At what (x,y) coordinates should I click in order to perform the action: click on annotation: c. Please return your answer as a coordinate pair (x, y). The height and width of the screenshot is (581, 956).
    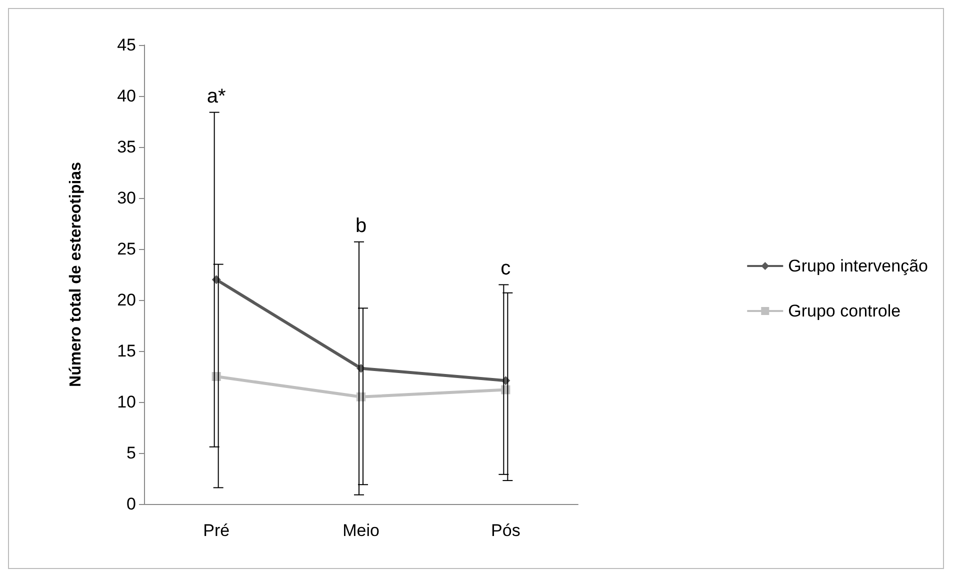
    Looking at the image, I should click on (505, 269).